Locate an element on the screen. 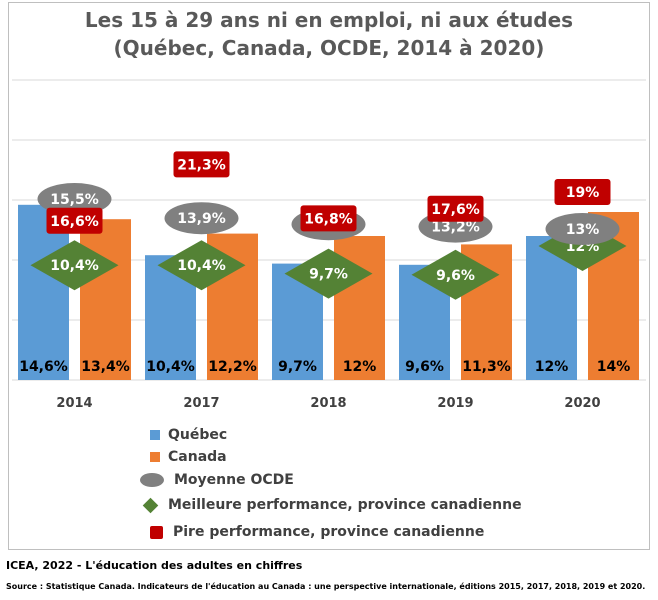  worst-performance-label: 21,3% is located at coordinates (201, 165).